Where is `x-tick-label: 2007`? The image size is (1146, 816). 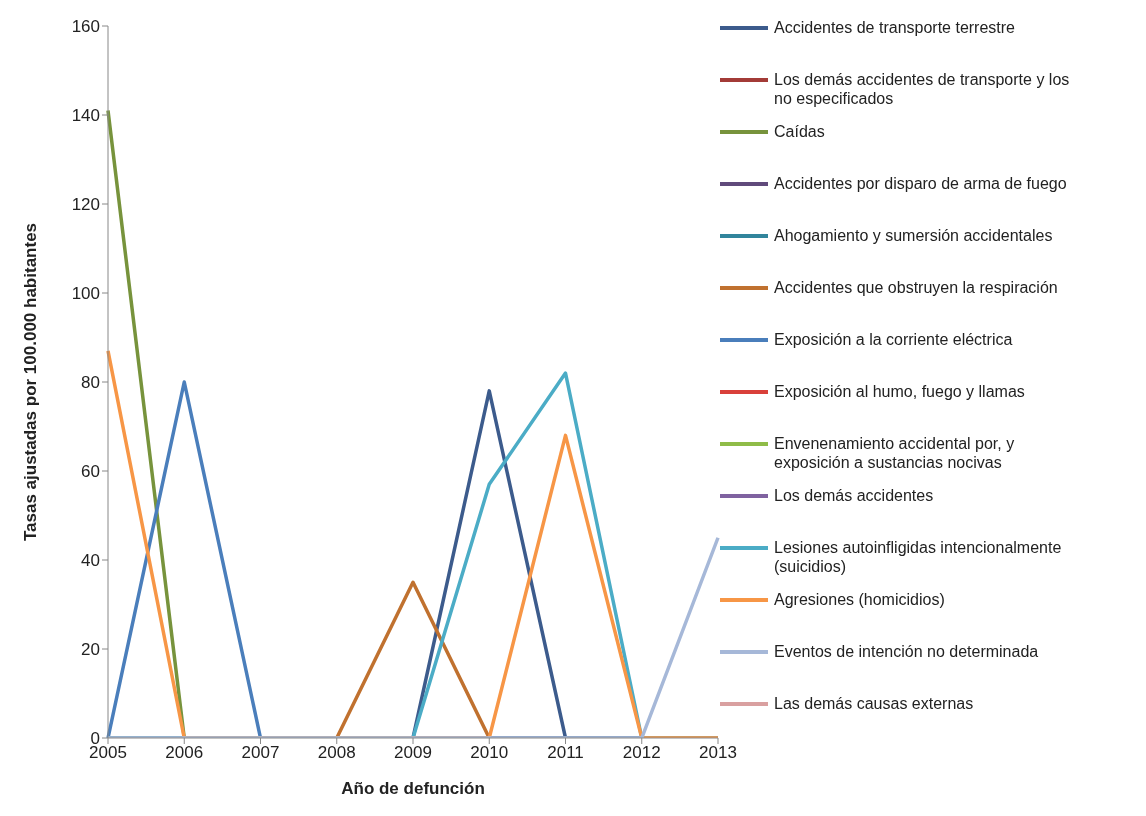 x-tick-label: 2007 is located at coordinates (260, 753).